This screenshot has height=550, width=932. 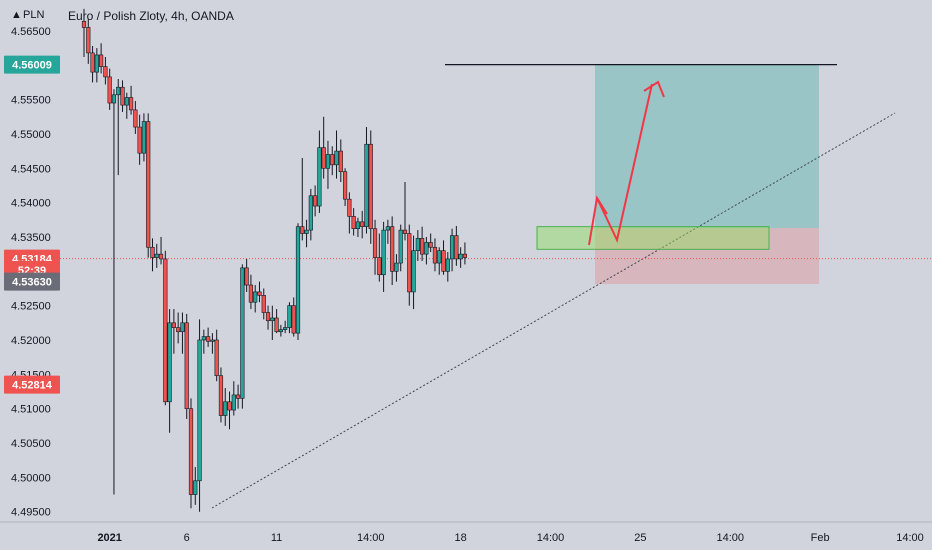 I want to click on price-tick-label: 4.50500, so click(x=31, y=444).